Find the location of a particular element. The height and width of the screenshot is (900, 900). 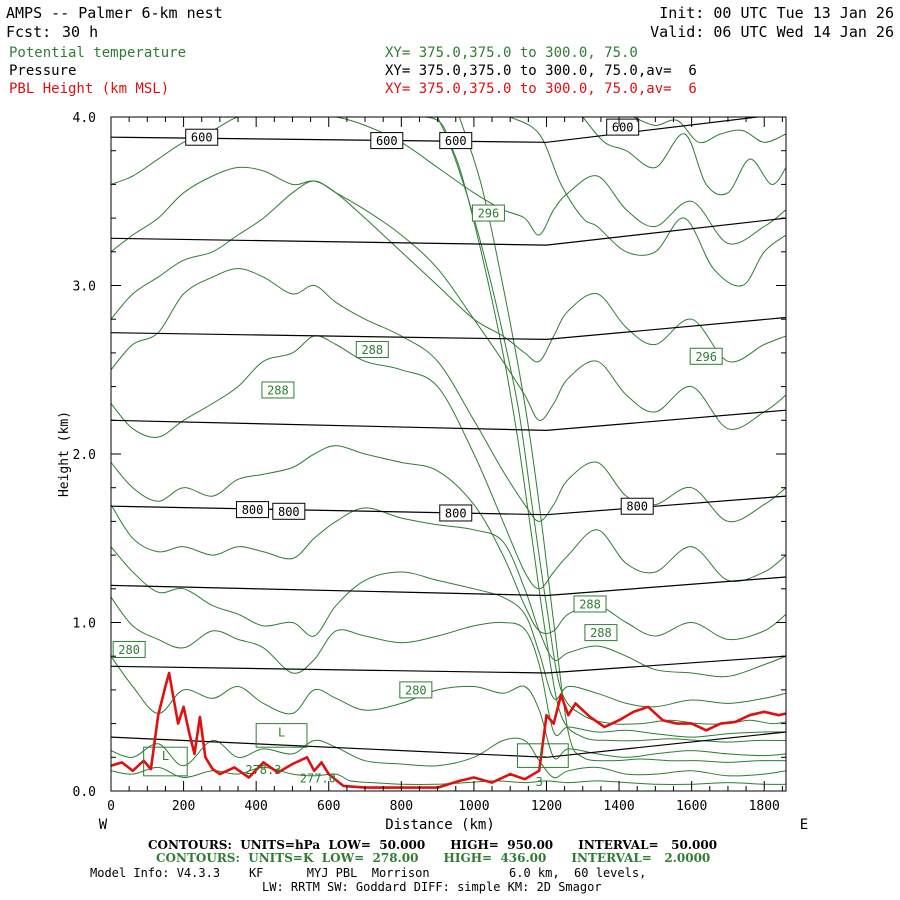

field-pbl-label: PBL Height (km MSL) is located at coordinates (89, 89).